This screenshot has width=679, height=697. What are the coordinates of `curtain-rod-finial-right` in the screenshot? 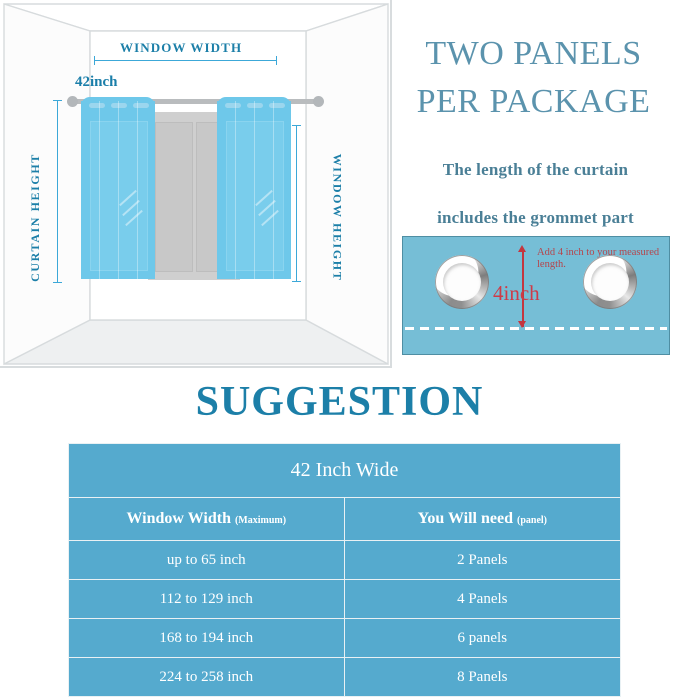 It's located at (318, 101).